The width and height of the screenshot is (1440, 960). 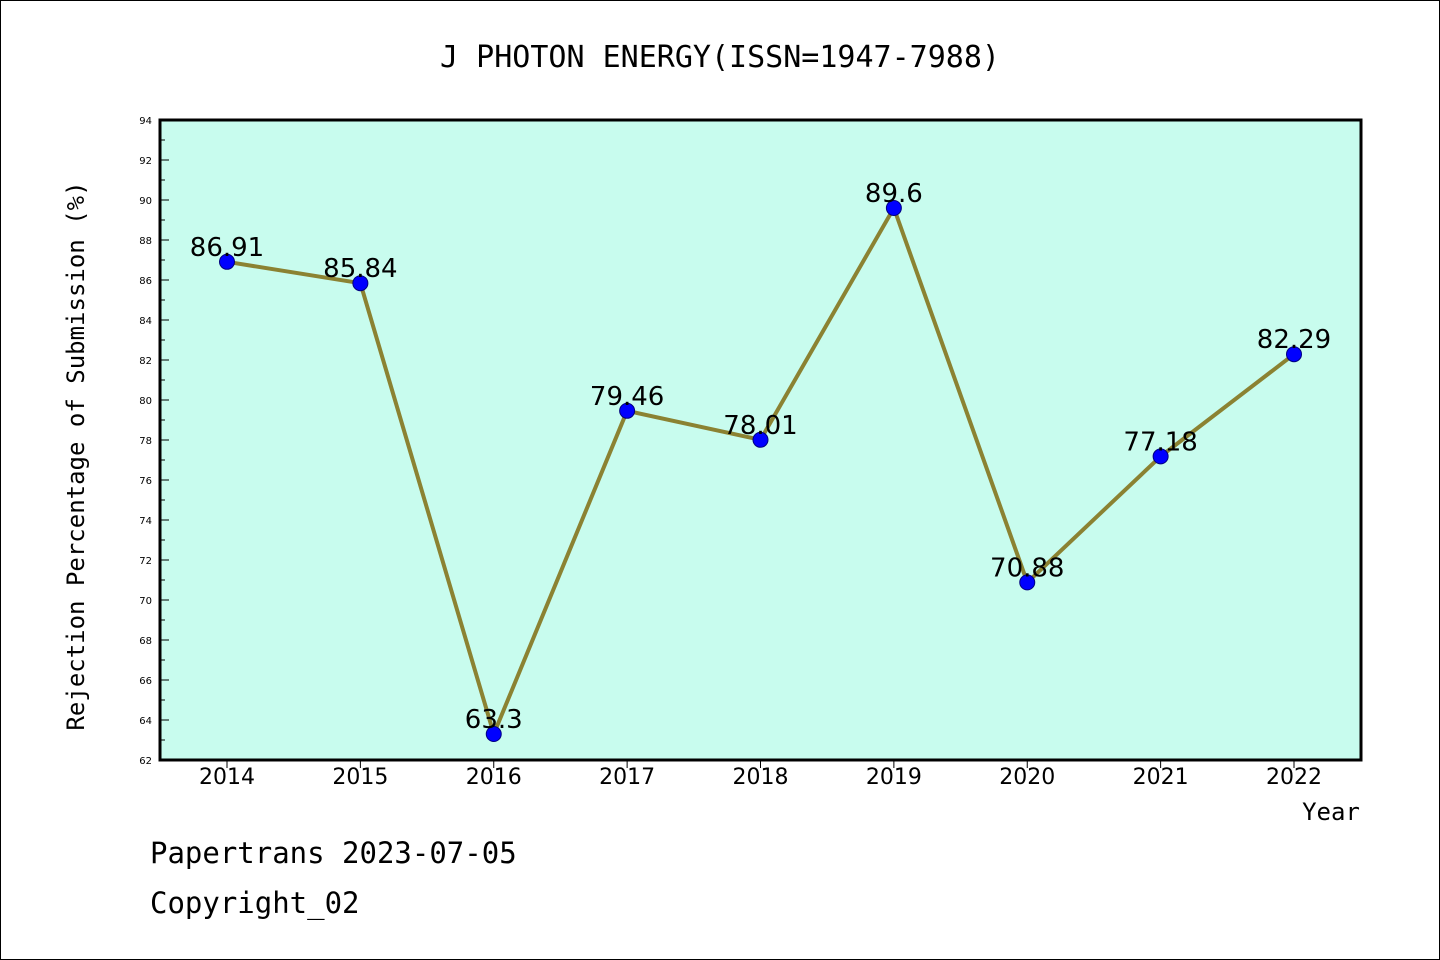 I want to click on y-tick-label: 82, so click(x=145, y=361).